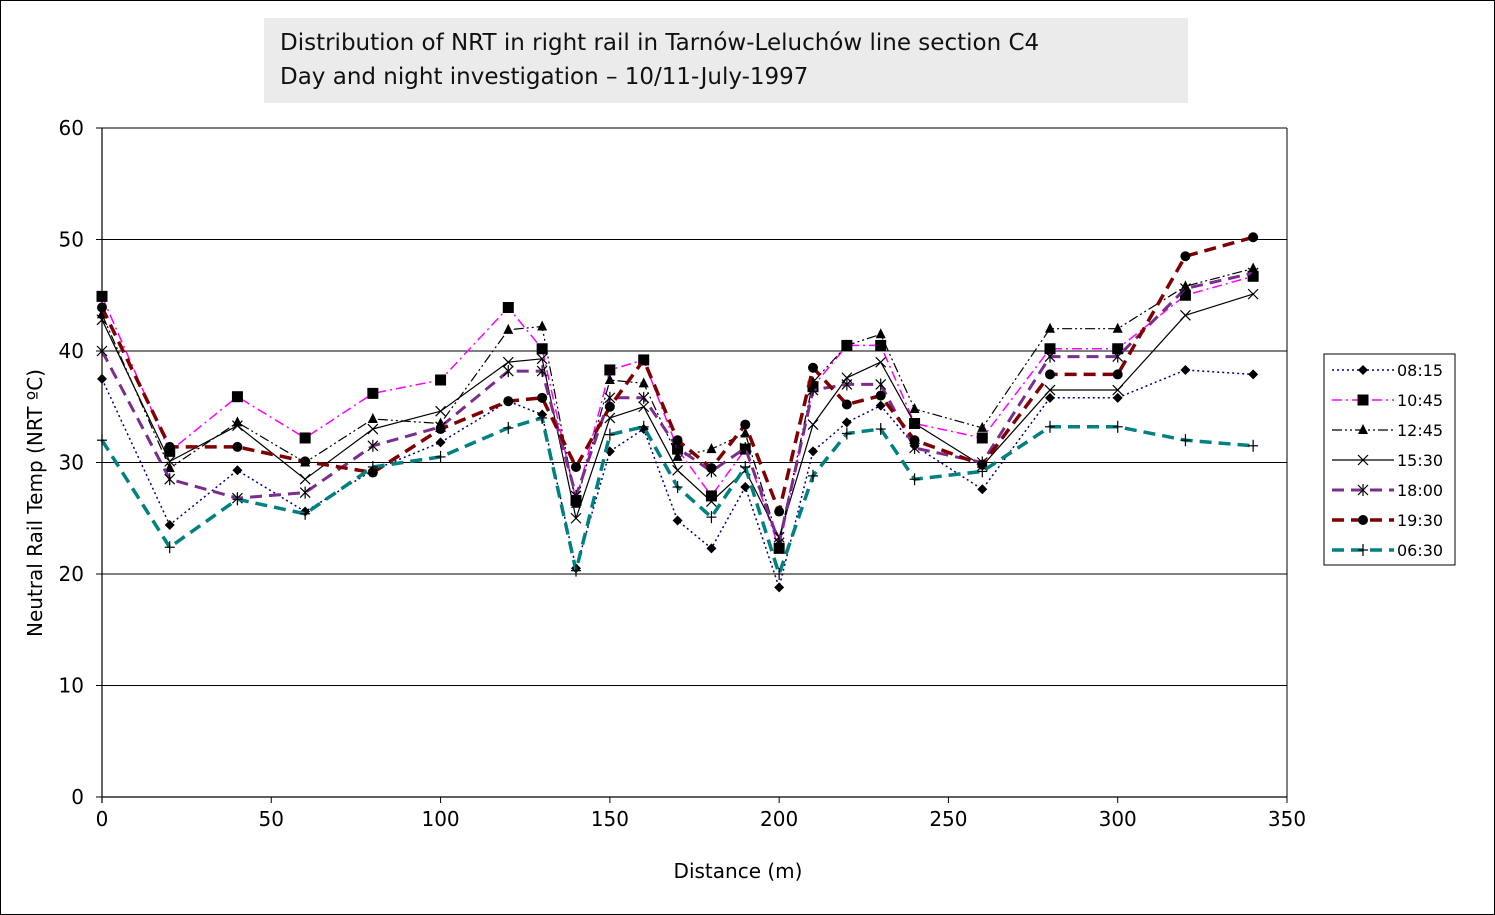  Describe the element at coordinates (1420, 460) in the screenshot. I see `legend-label: 15:30` at that location.